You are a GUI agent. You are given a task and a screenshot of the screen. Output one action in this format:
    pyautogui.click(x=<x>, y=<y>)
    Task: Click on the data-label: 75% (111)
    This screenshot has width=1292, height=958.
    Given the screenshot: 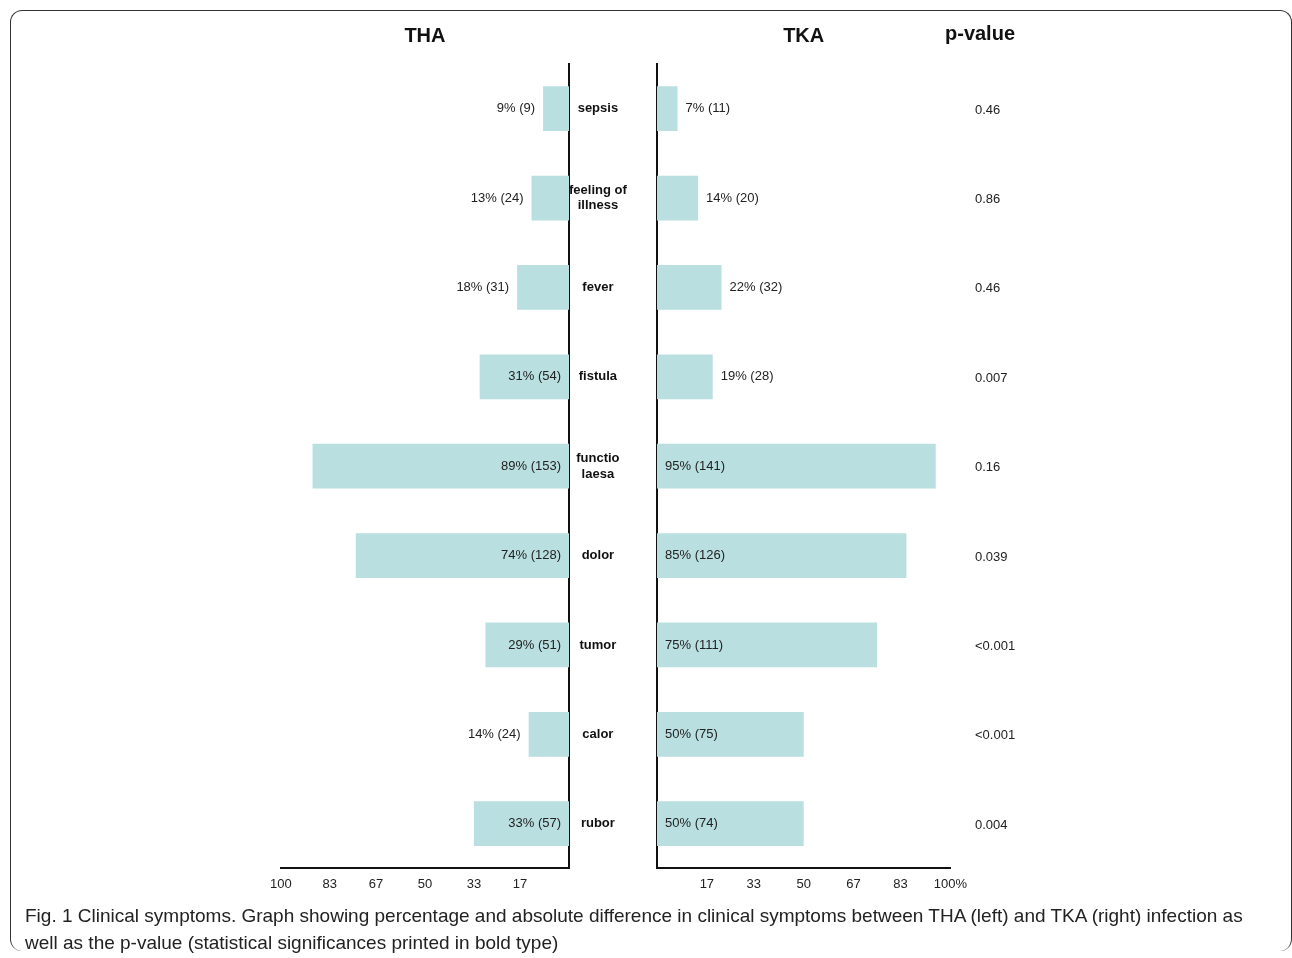 What is the action you would take?
    pyautogui.click(x=694, y=644)
    